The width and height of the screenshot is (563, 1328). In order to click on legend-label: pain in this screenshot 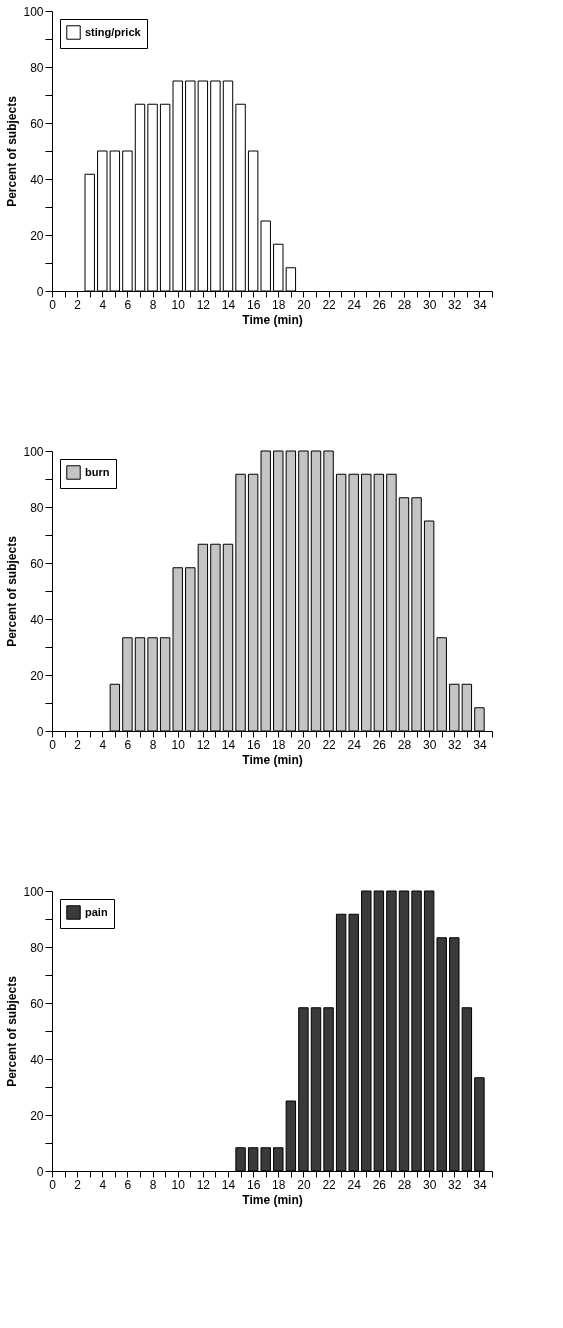, I will do `click(96, 911)`.